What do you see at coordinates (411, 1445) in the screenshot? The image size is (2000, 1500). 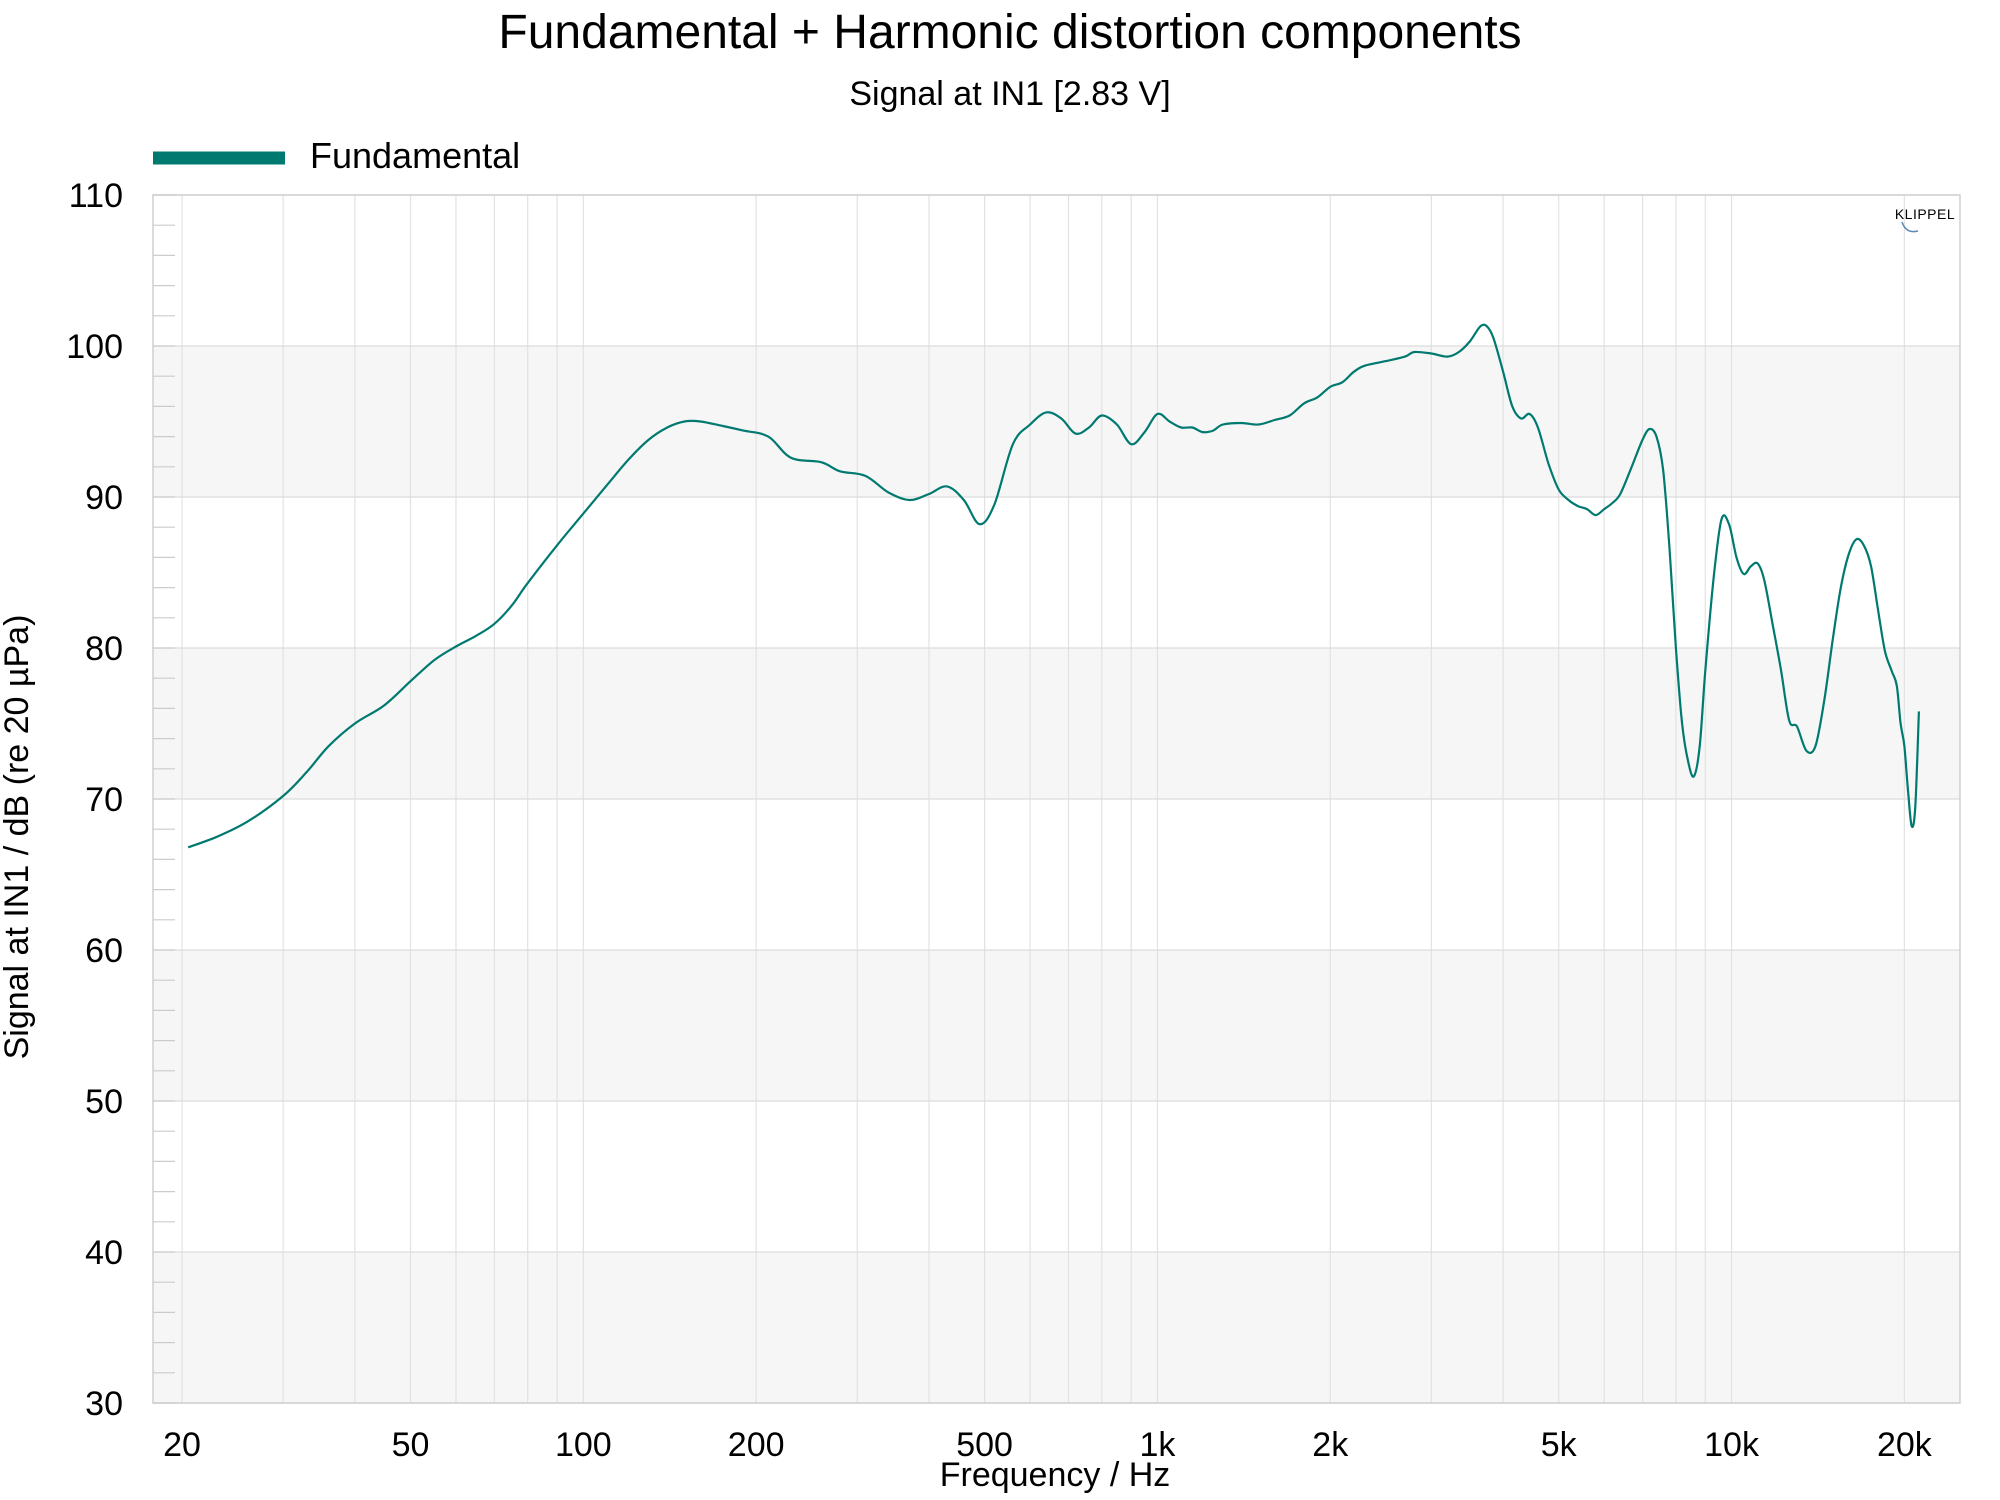 I see `x-tick-label: 50` at bounding box center [411, 1445].